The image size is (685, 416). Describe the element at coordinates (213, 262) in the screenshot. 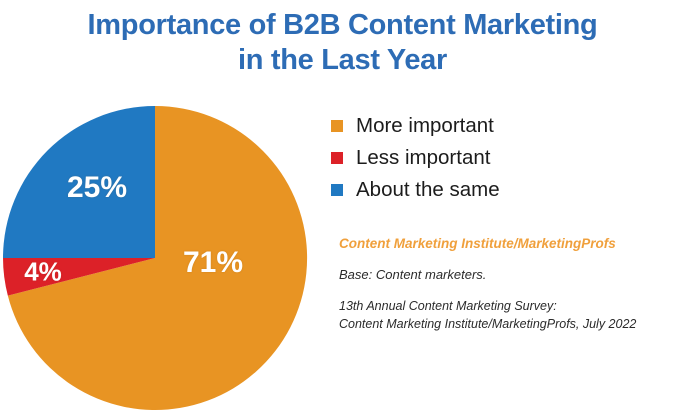

I see `pie-label-more-important: 71%` at that location.